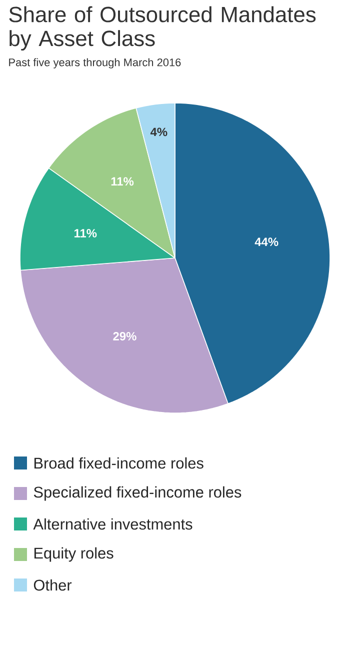 This screenshot has height=658, width=342. I want to click on legend-label: Broad fixed-income roles, so click(119, 463).